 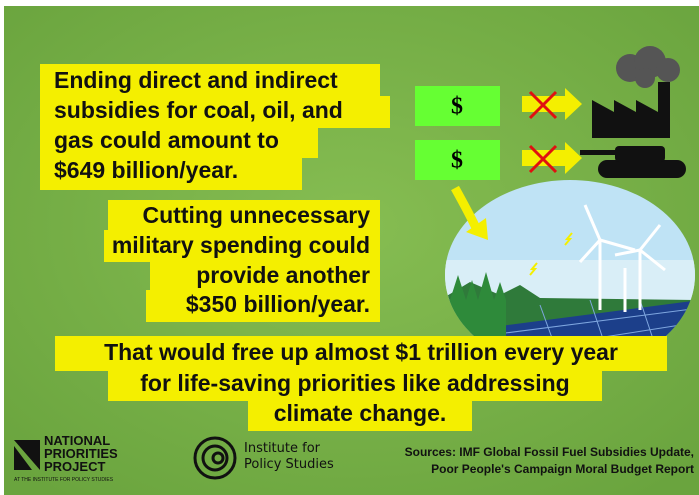 I want to click on text-line: $649 billion/year., so click(x=146, y=170).